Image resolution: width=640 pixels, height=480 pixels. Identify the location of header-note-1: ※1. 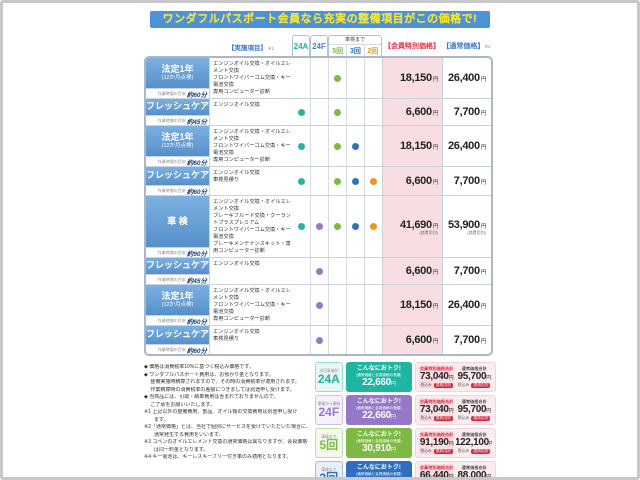
(271, 48).